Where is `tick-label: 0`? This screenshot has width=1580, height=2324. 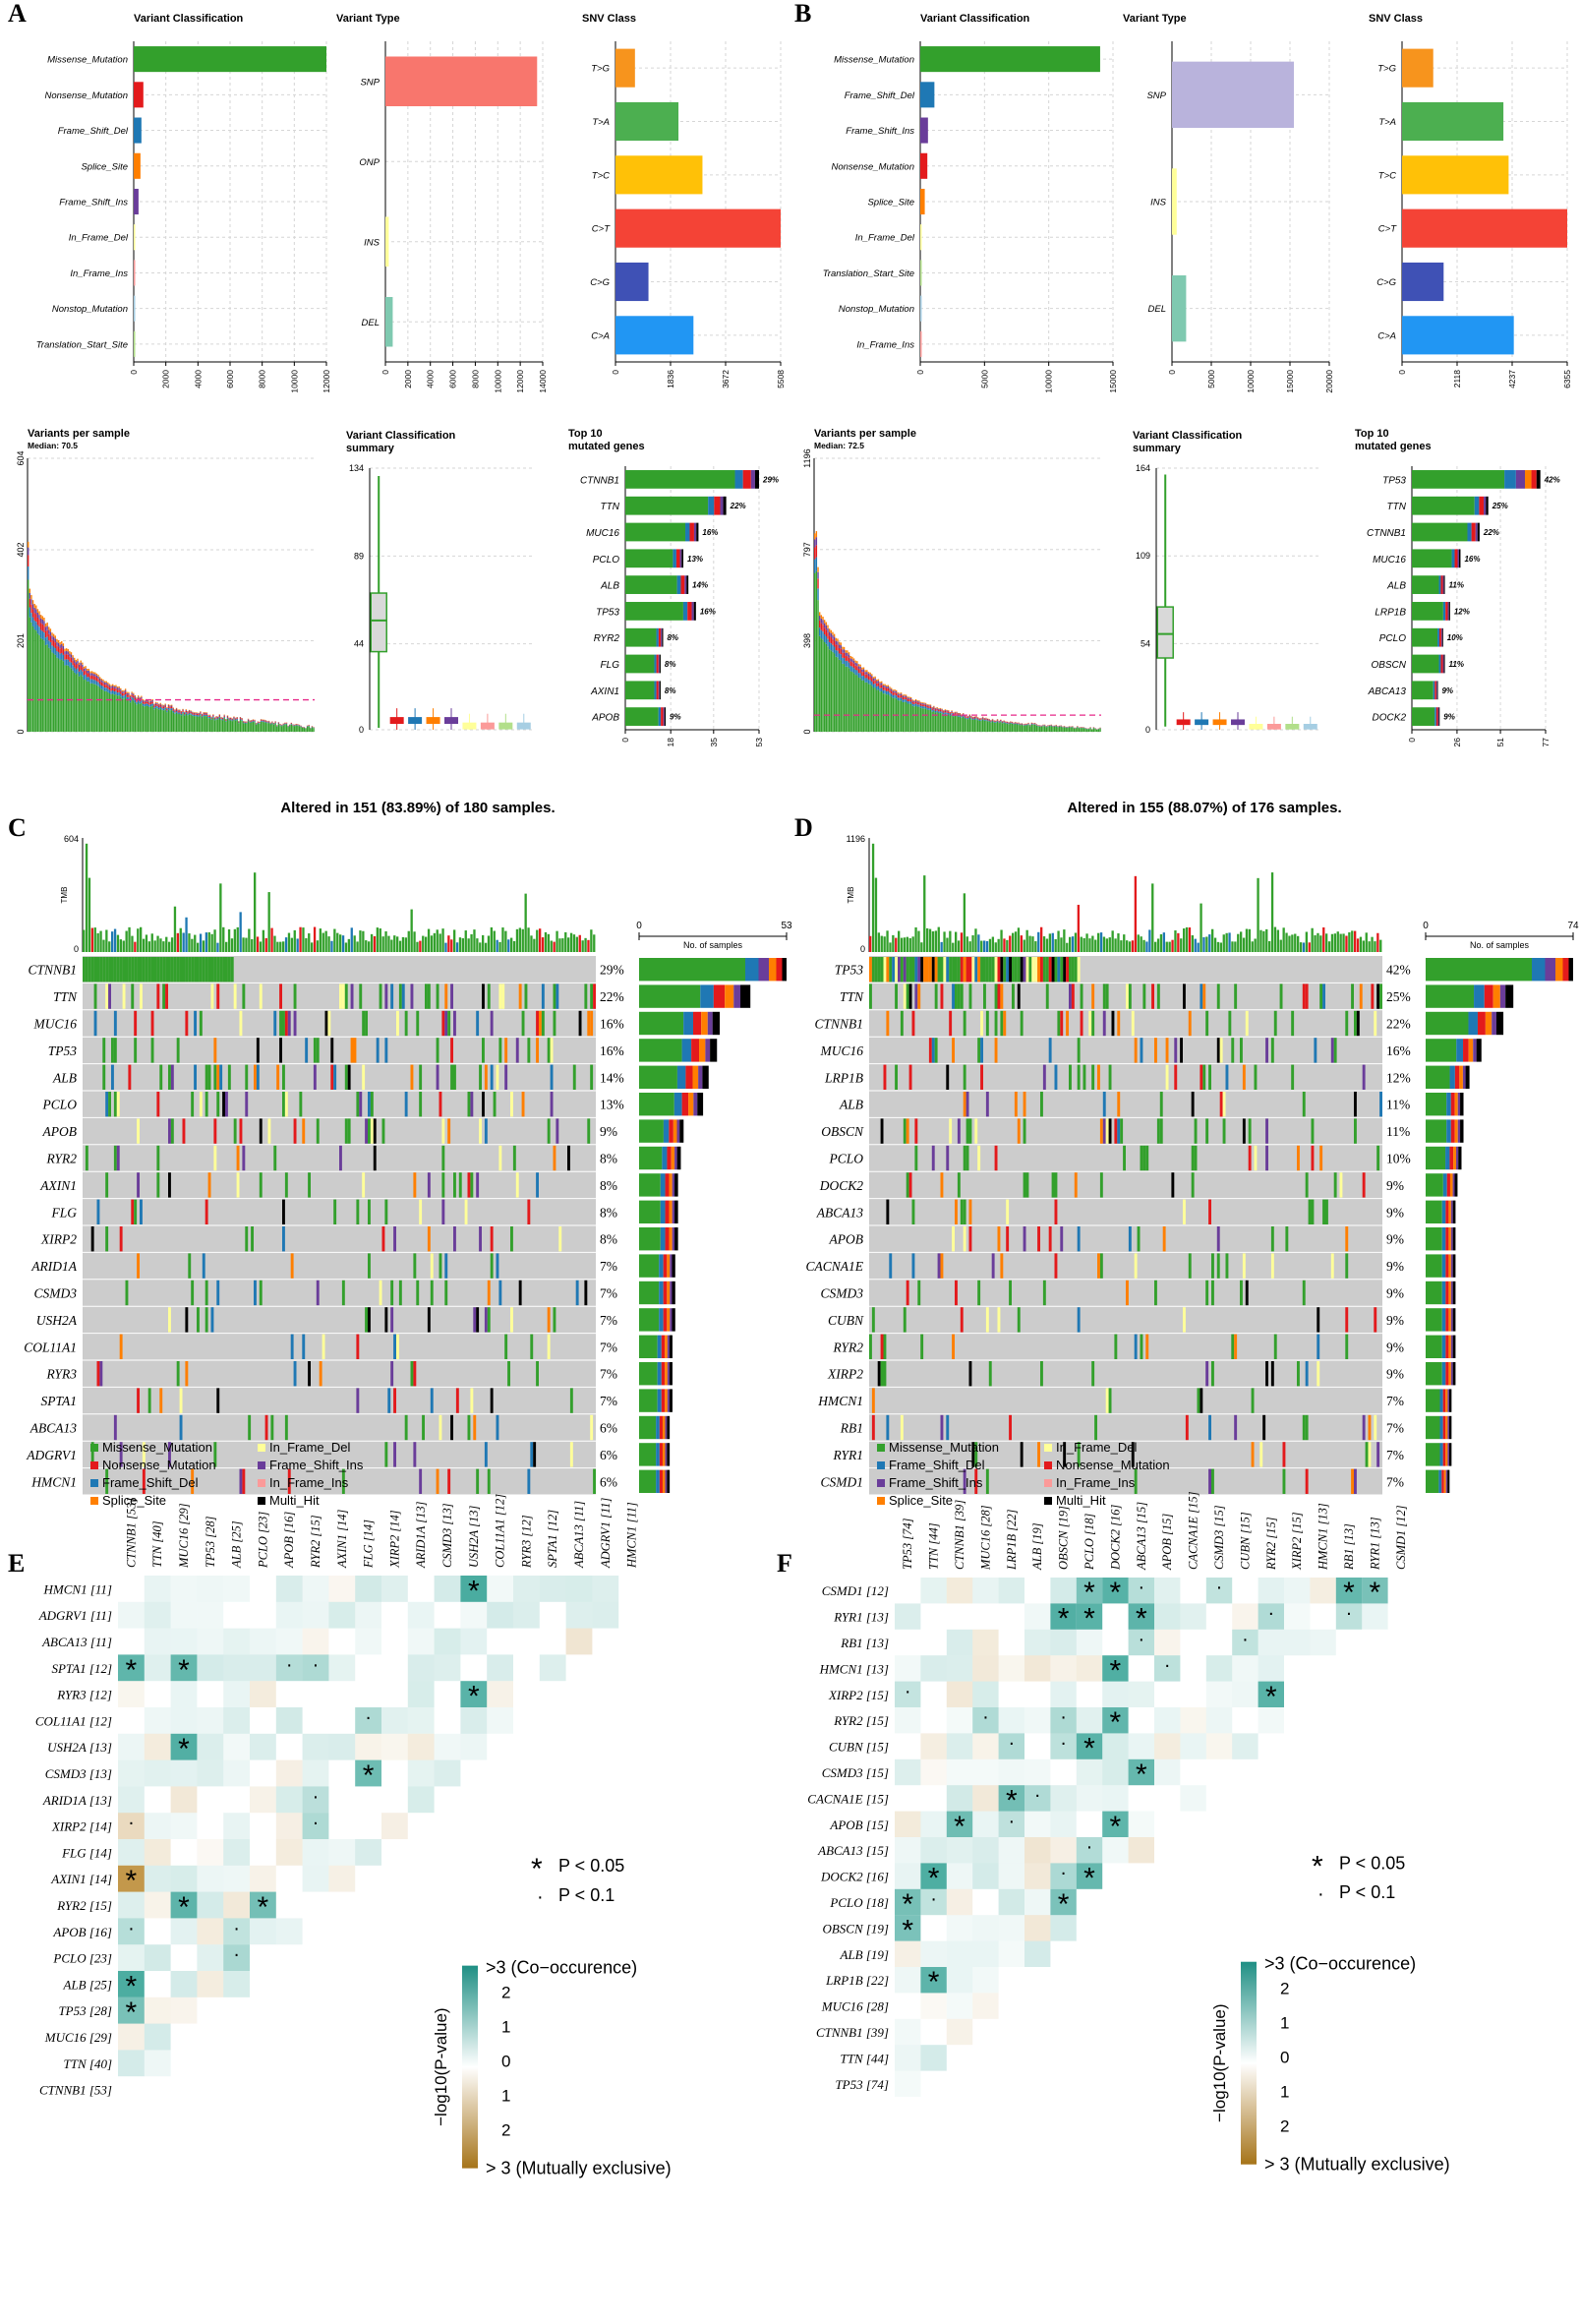
tick-label: 0 is located at coordinates (21, 731).